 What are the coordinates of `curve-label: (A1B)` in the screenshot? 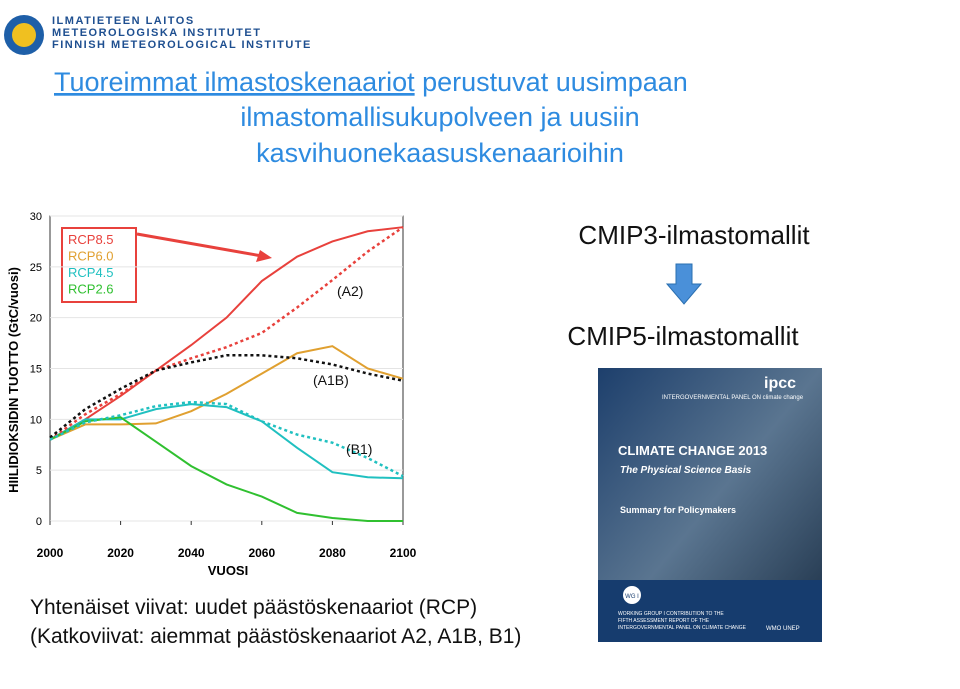 It's located at (331, 380).